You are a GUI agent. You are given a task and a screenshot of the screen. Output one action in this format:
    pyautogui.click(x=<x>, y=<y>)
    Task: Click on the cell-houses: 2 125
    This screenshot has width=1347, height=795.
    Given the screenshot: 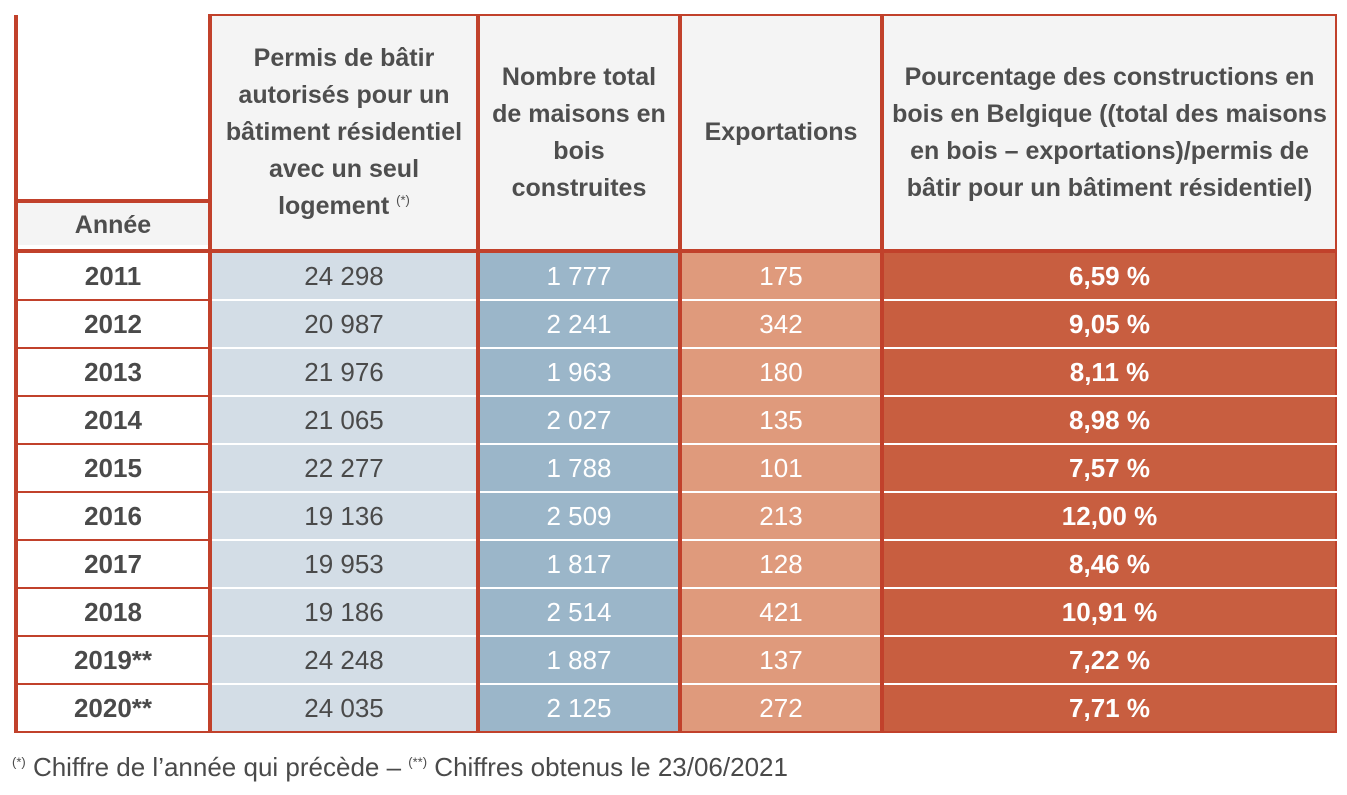 What is the action you would take?
    pyautogui.click(x=578, y=708)
    